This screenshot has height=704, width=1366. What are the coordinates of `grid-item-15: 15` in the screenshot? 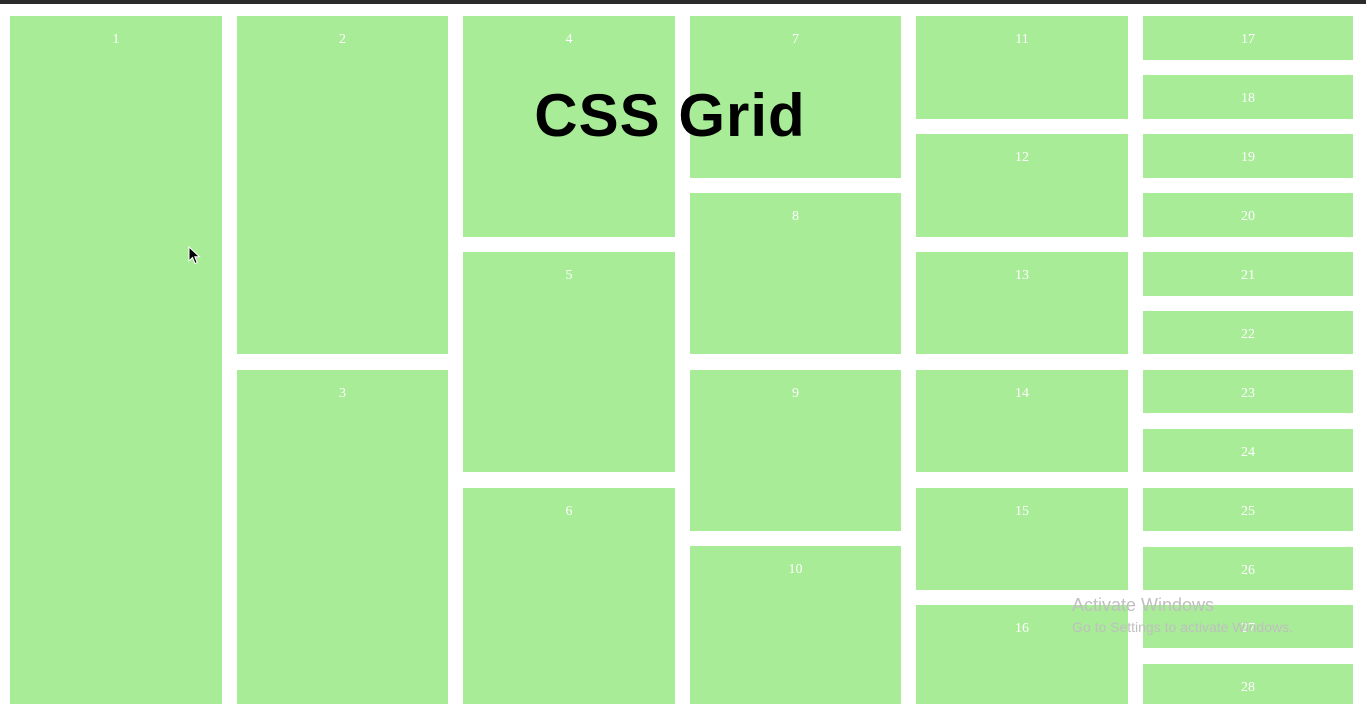 It's located at (1022, 539).